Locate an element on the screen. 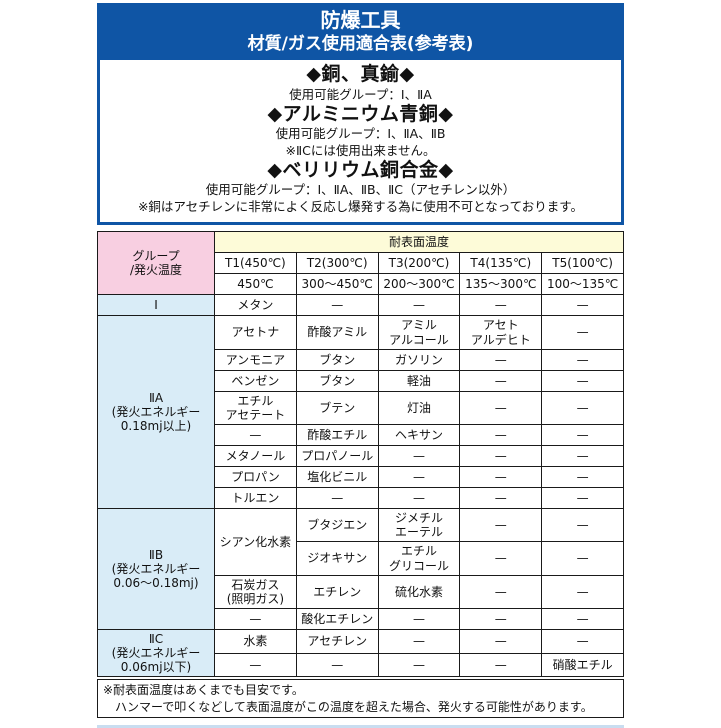  temp-range-header: 100～135℃ is located at coordinates (582, 284).